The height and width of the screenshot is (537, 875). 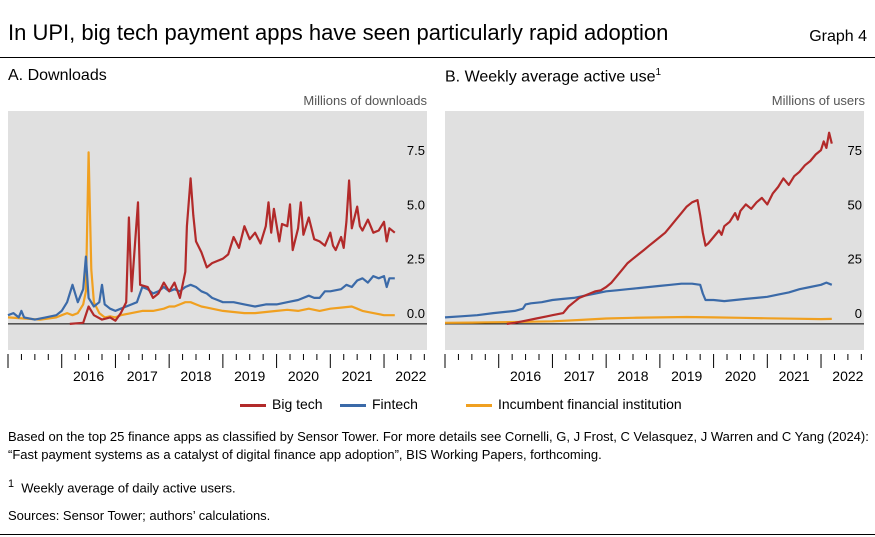 I want to click on panel-a-title: A. Downloads, so click(x=57, y=76).